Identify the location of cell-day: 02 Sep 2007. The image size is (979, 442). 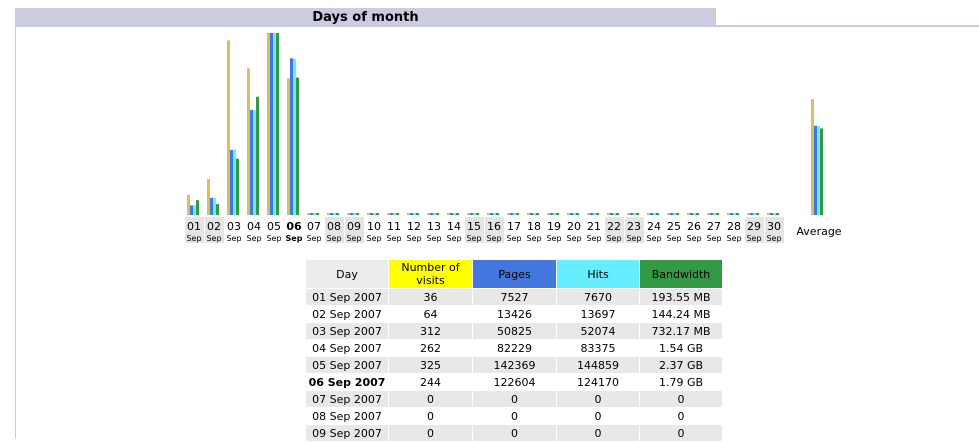
(347, 314).